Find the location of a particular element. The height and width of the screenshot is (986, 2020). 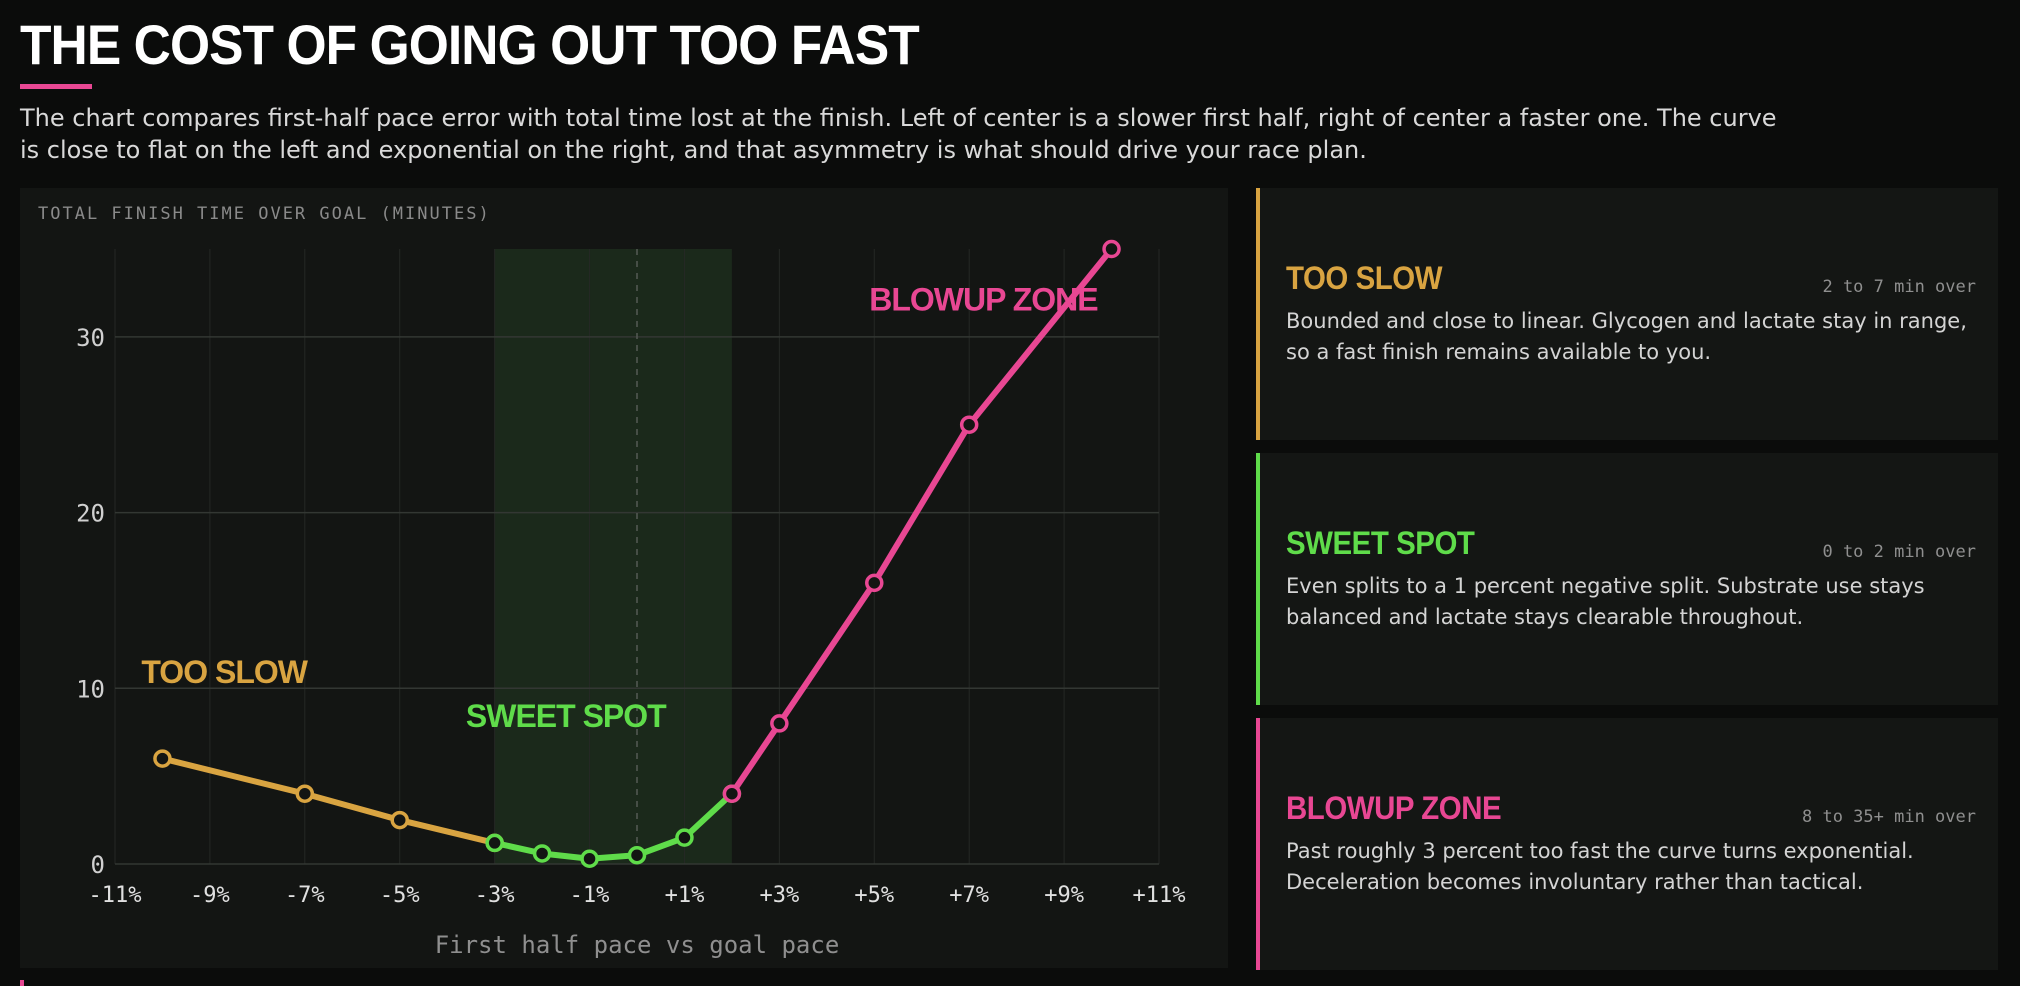

x-tick-label: -9% is located at coordinates (210, 895).